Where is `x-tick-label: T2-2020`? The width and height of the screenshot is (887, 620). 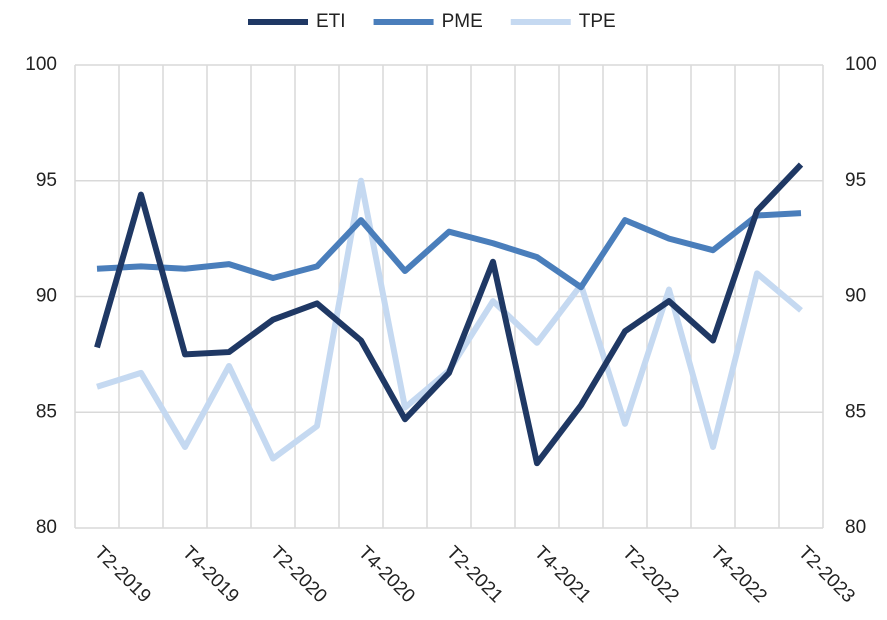 x-tick-label: T2-2020 is located at coordinates (298, 574).